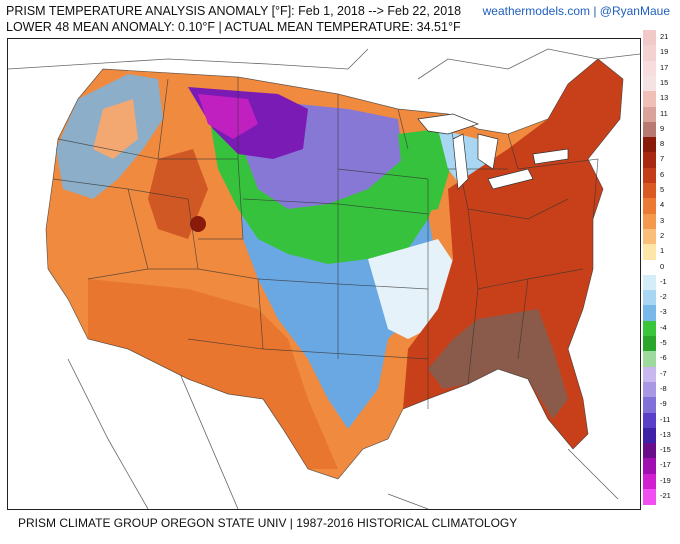  Describe the element at coordinates (662, 159) in the screenshot. I see `legend-label: 7` at that location.